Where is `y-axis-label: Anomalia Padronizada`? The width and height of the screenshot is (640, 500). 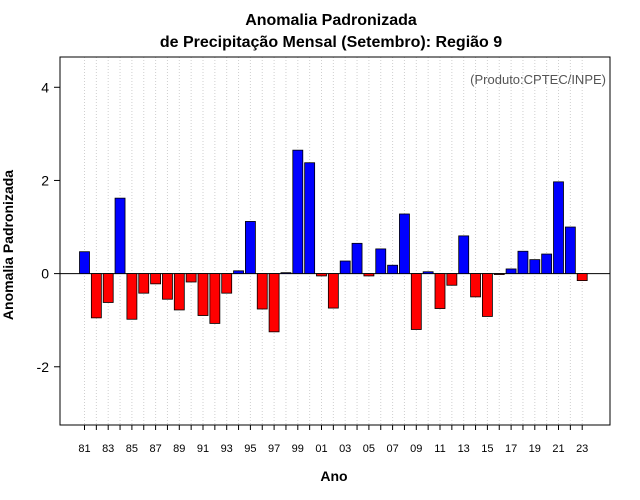 y-axis-label: Anomalia Padronizada is located at coordinates (8, 245).